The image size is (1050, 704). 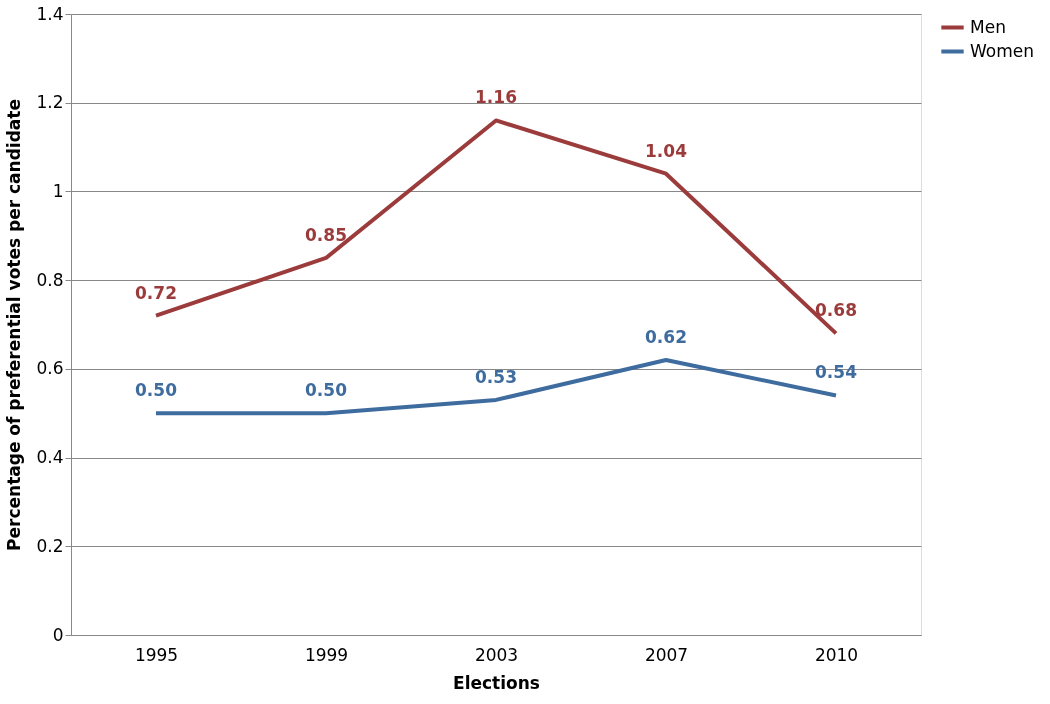 I want to click on y-tick-label: 0.2, so click(x=50, y=545).